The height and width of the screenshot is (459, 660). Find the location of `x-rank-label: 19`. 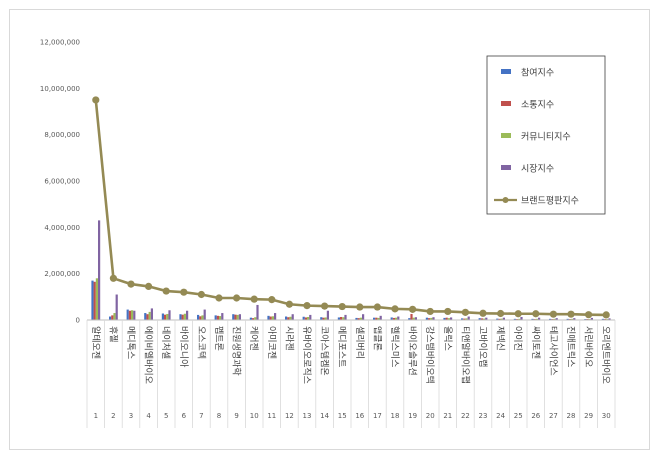

x-rank-label: 19 is located at coordinates (412, 416).